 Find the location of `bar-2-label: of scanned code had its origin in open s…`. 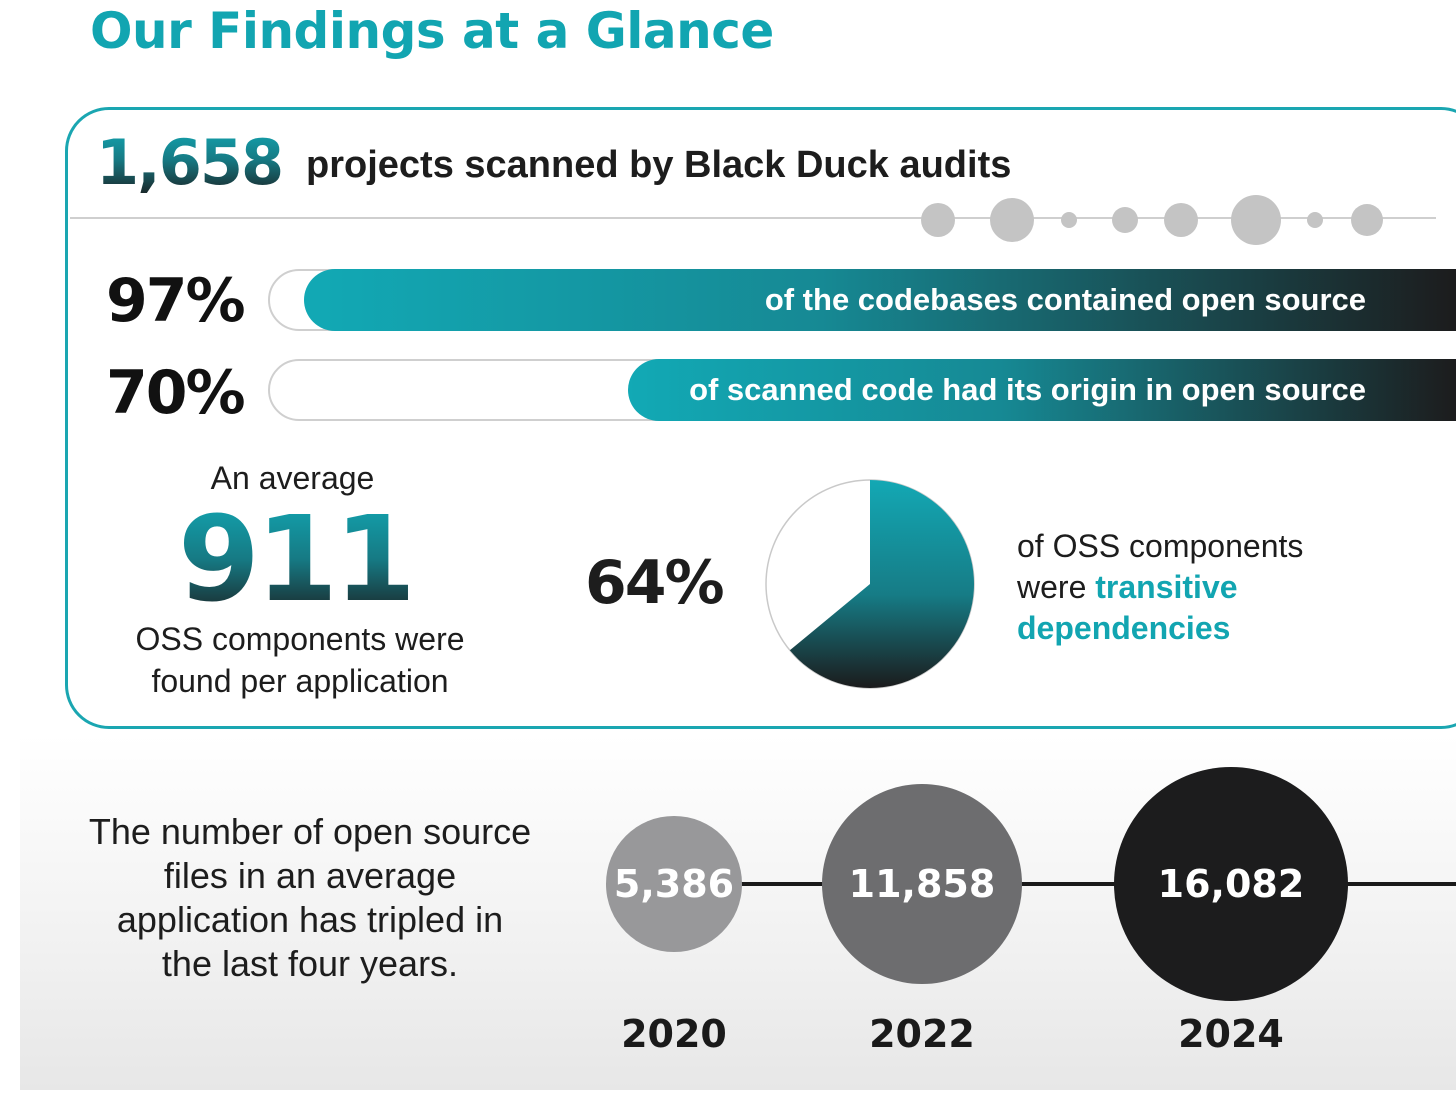

bar-2-label: of scanned code had its origin in open s… is located at coordinates (1027, 389).